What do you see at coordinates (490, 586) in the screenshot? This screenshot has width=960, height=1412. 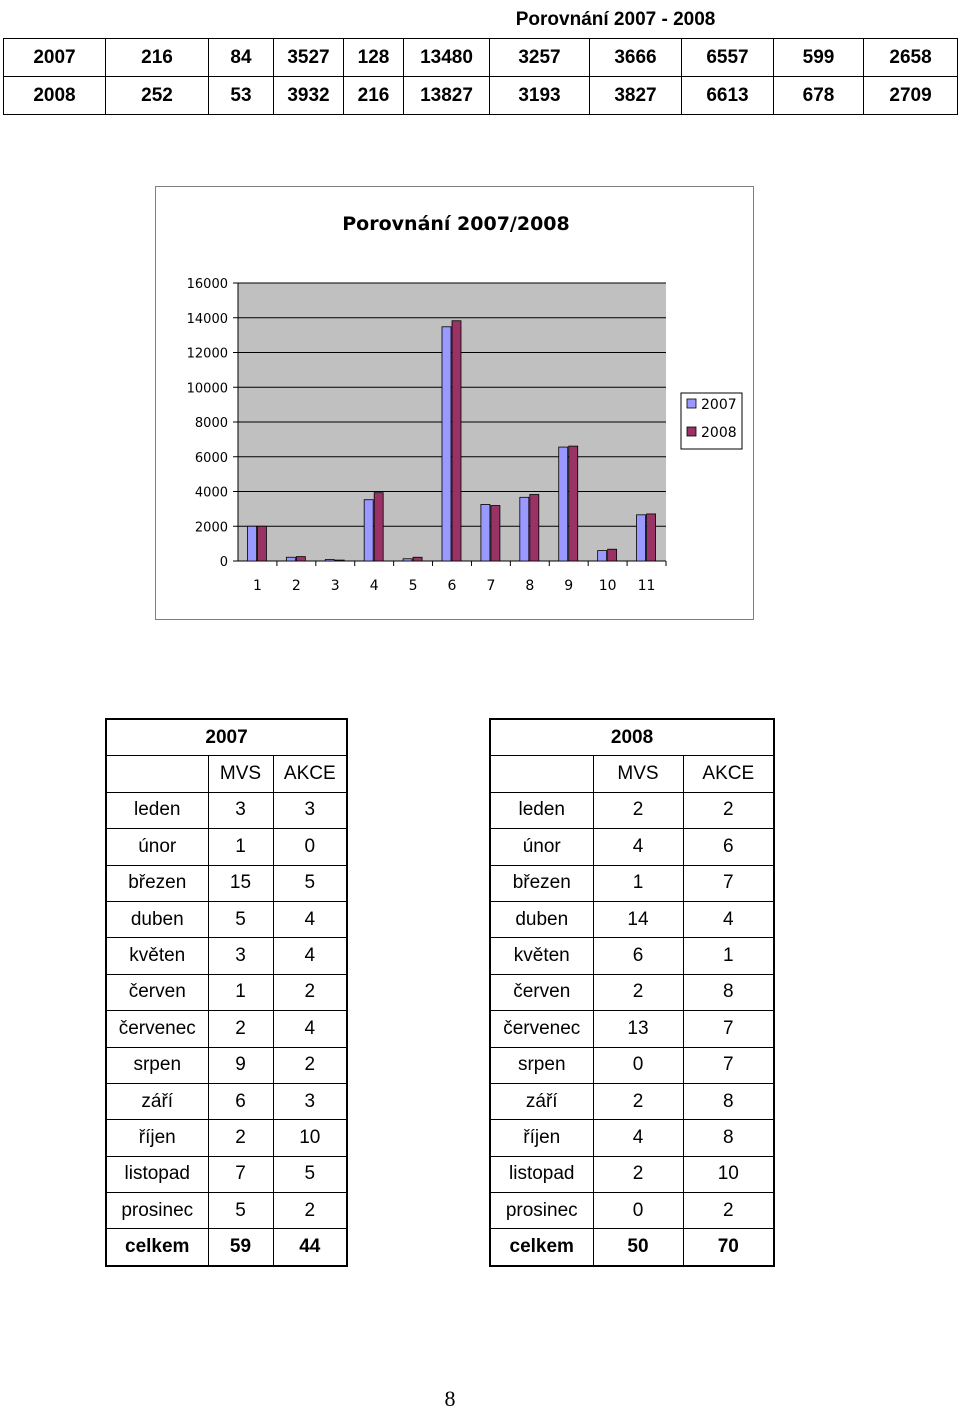 I see `x-tick-label: 7` at bounding box center [490, 586].